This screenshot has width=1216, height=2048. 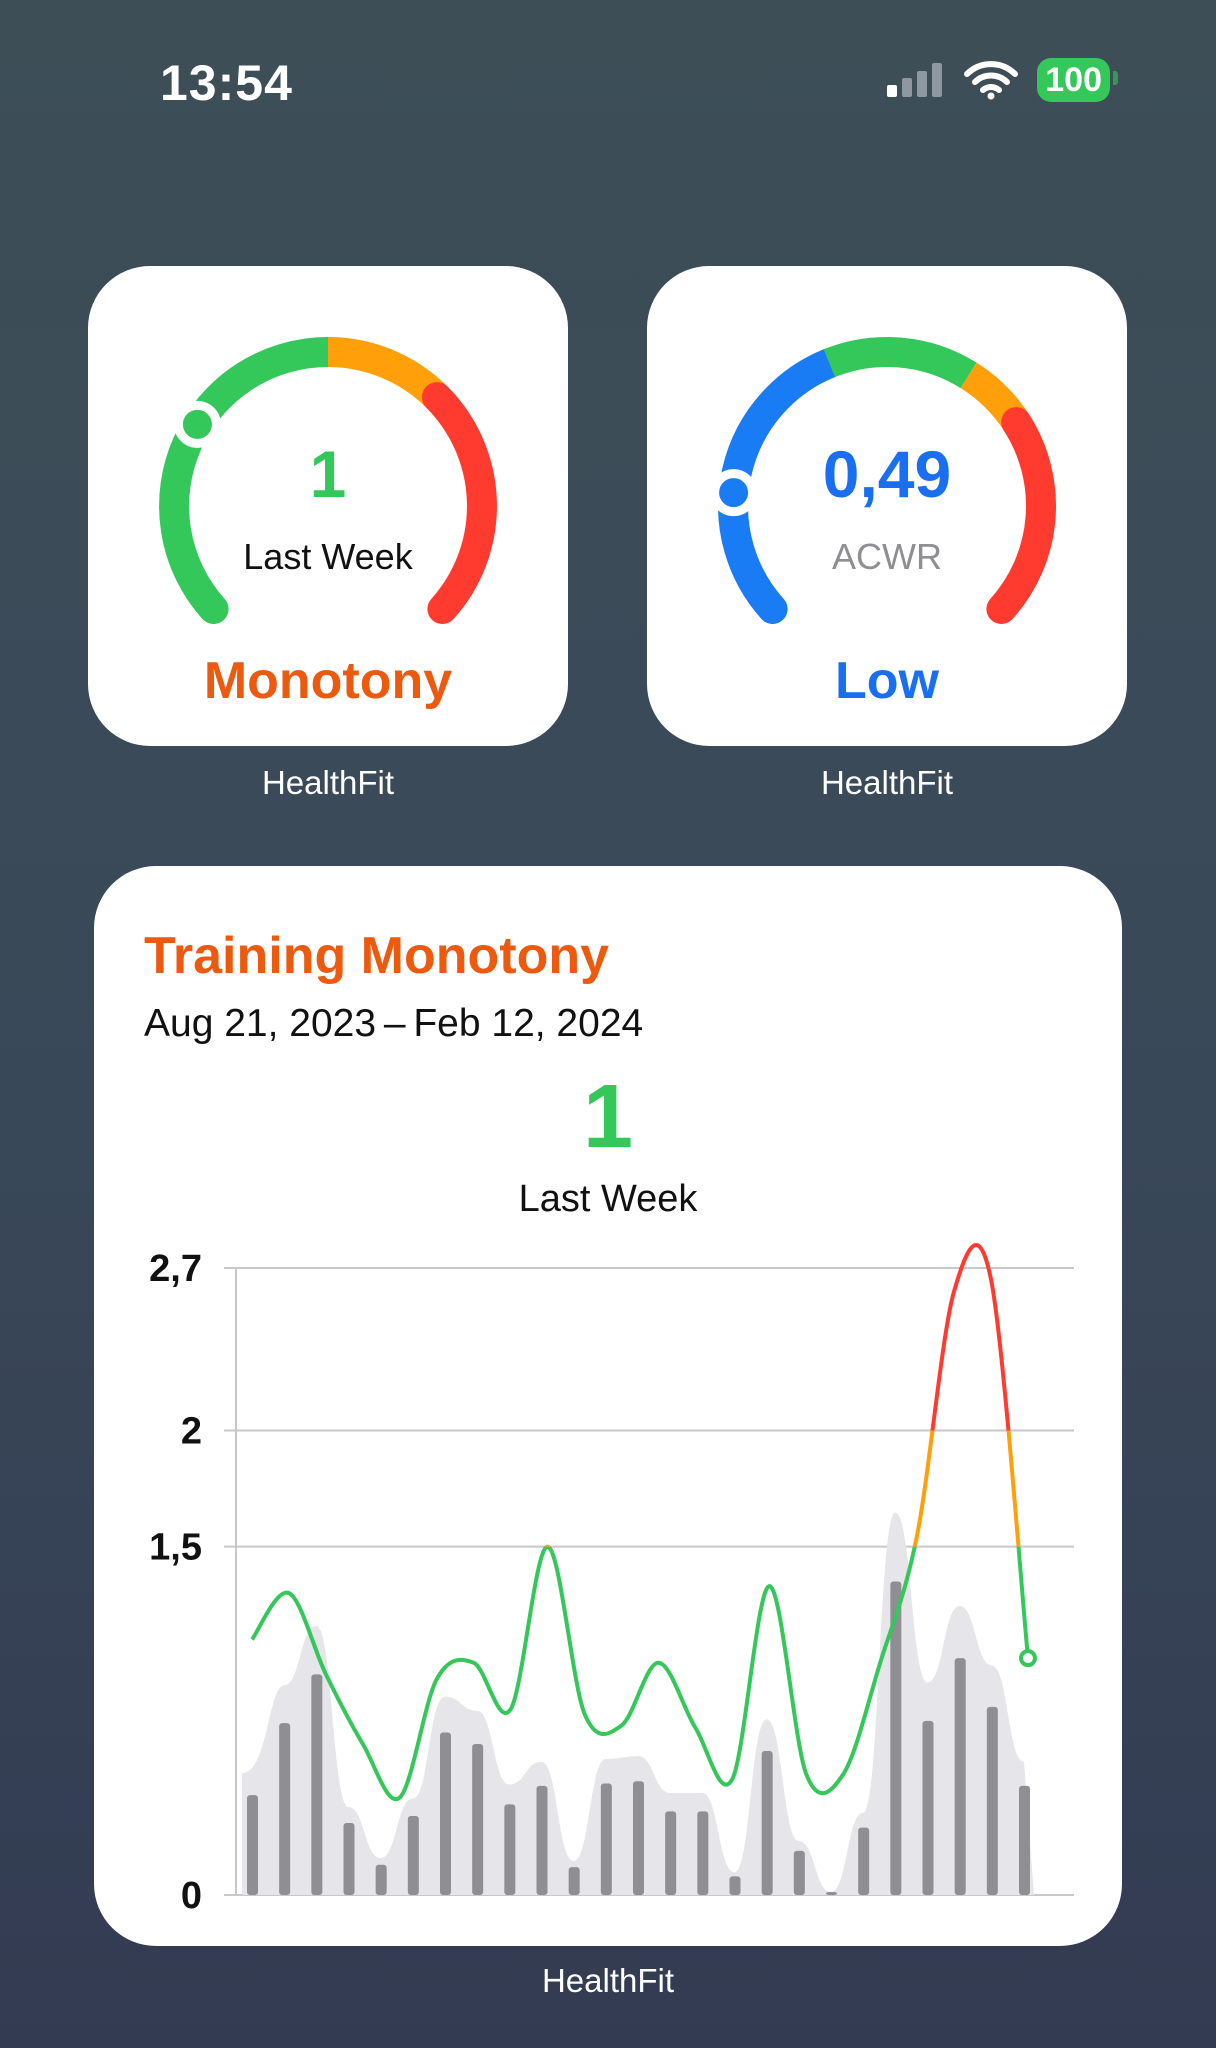 I want to click on cellular-signal-icon, so click(x=915, y=80).